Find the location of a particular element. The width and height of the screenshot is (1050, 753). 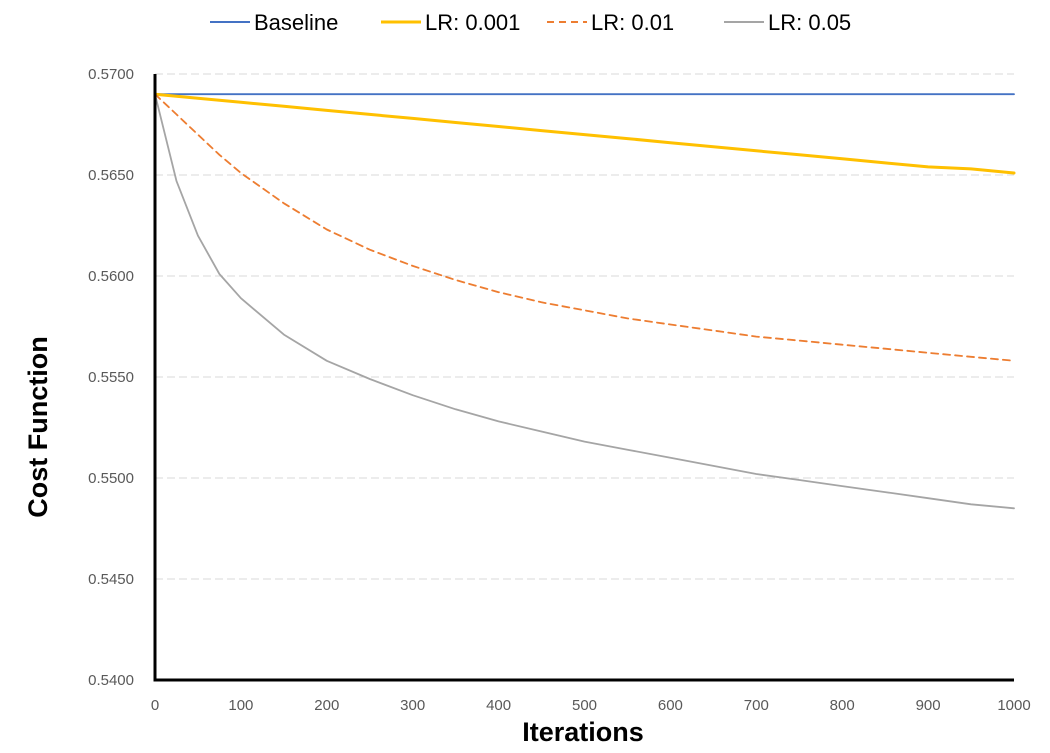

x-tick-label: 400 is located at coordinates (498, 705).